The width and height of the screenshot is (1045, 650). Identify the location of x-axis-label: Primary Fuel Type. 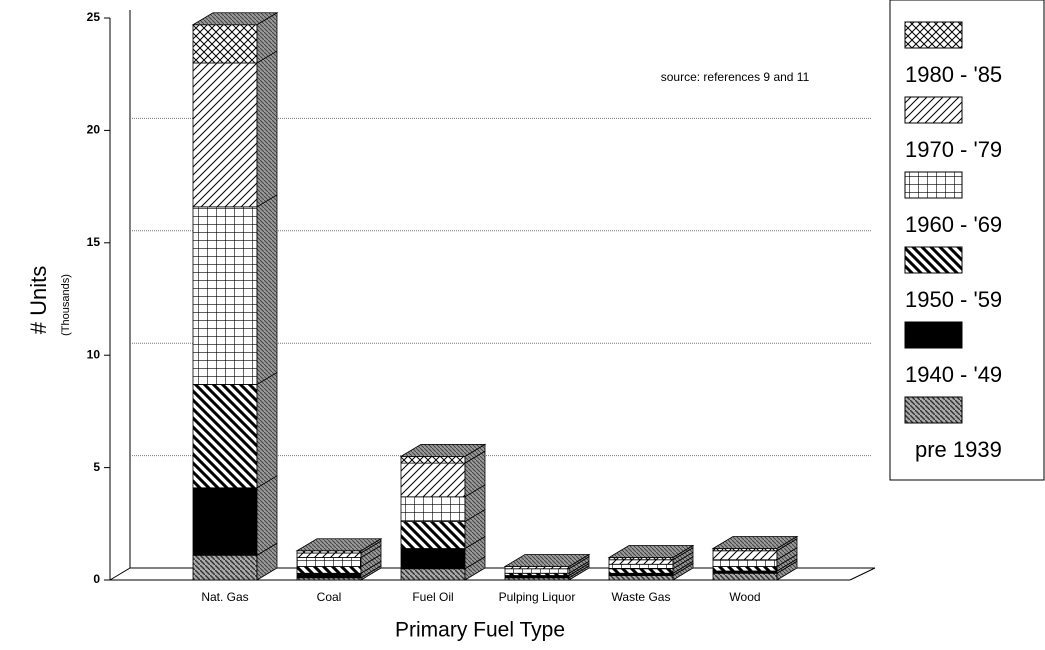
(480, 630).